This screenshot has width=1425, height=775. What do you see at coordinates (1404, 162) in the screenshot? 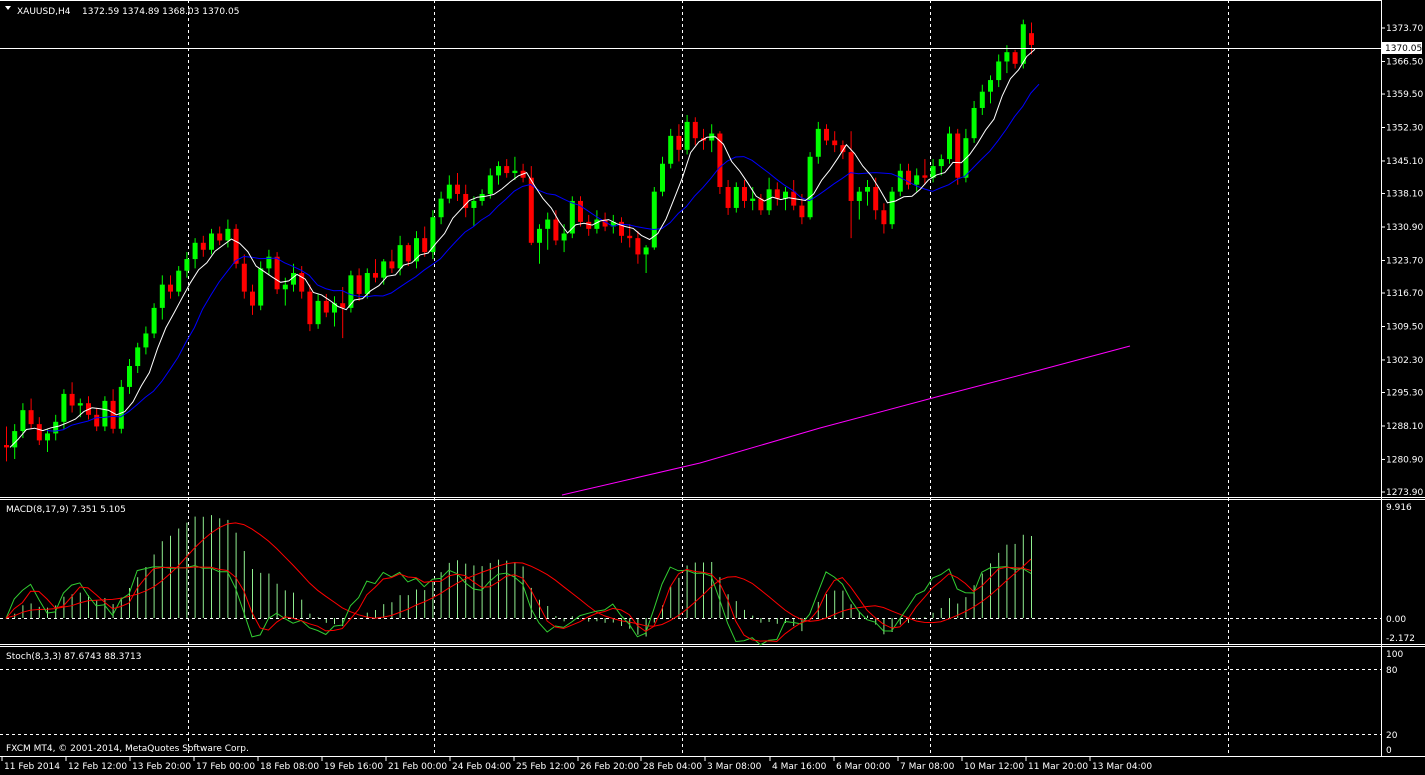
I see `price-axis-label: 1345.10` at bounding box center [1404, 162].